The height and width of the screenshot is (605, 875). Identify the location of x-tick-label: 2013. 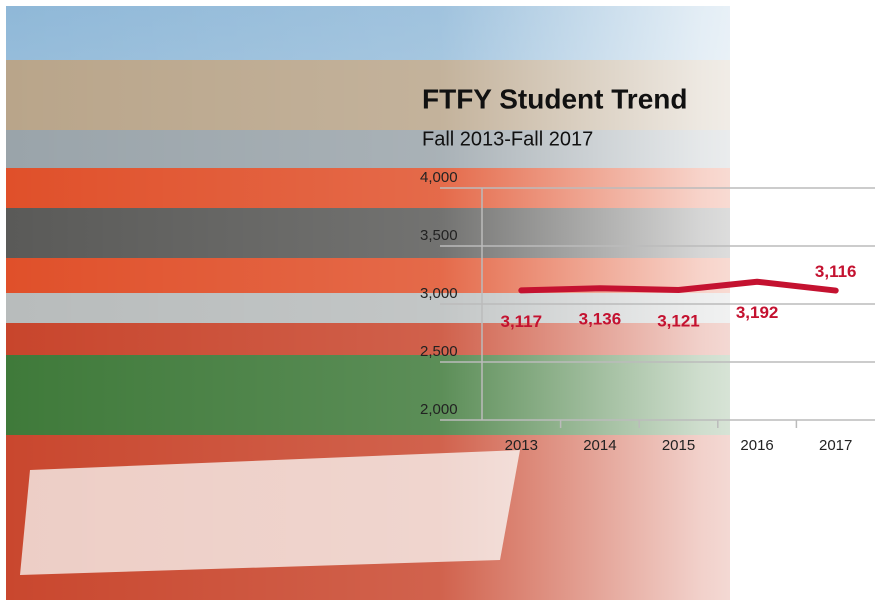
(521, 445).